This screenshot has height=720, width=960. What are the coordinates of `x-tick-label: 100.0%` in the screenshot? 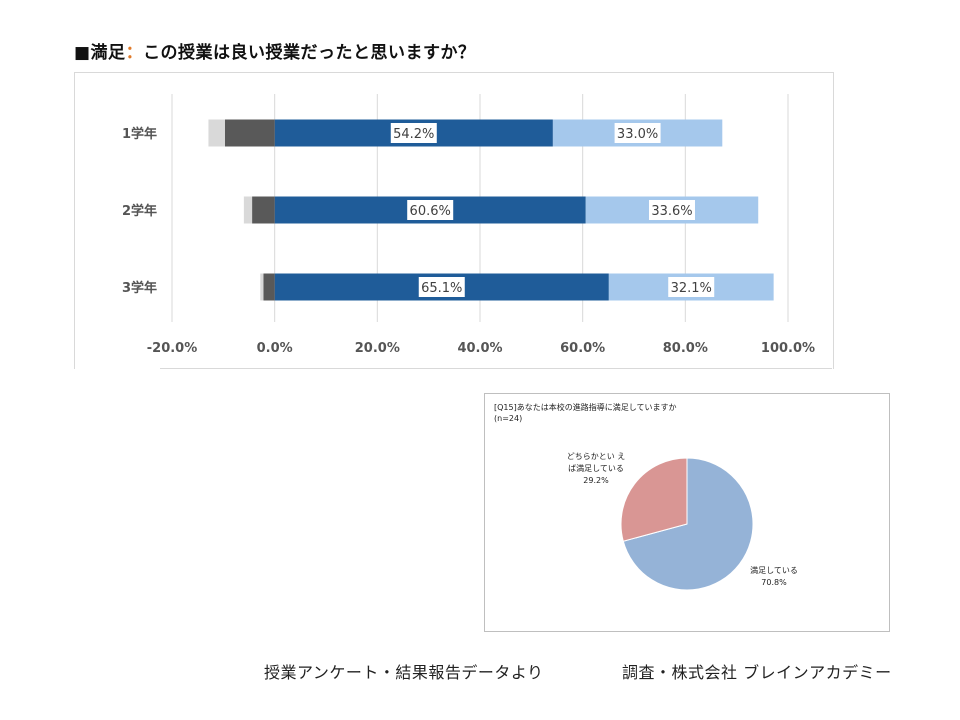 It's located at (788, 348).